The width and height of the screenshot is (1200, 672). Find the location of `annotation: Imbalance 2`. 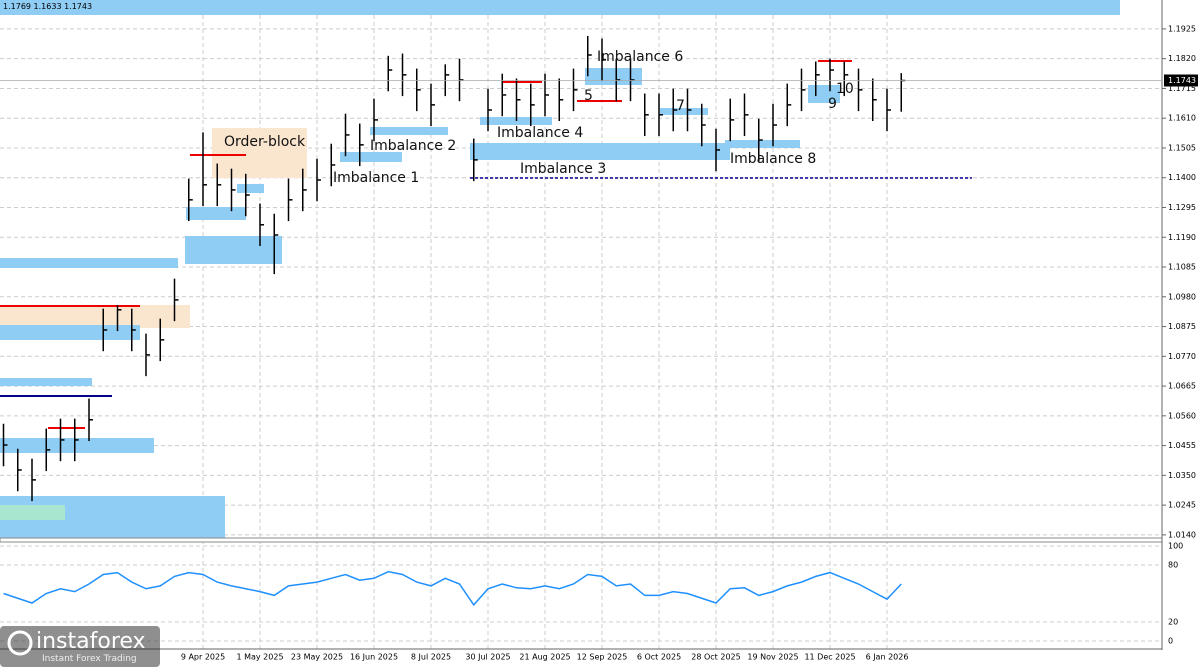

annotation: Imbalance 2 is located at coordinates (413, 146).